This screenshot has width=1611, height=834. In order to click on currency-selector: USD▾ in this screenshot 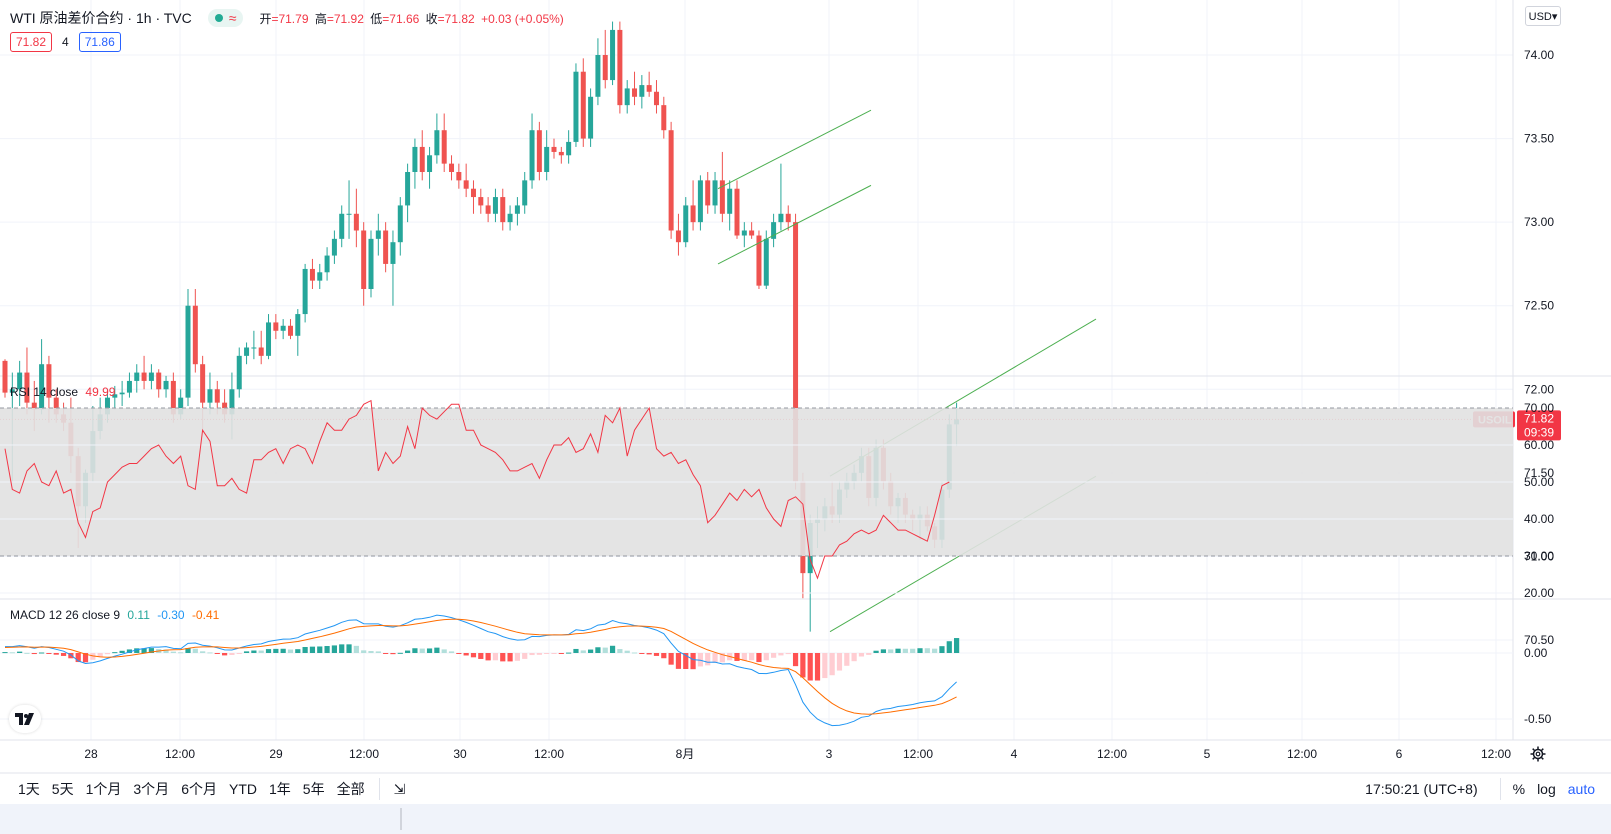, I will do `click(1543, 16)`.